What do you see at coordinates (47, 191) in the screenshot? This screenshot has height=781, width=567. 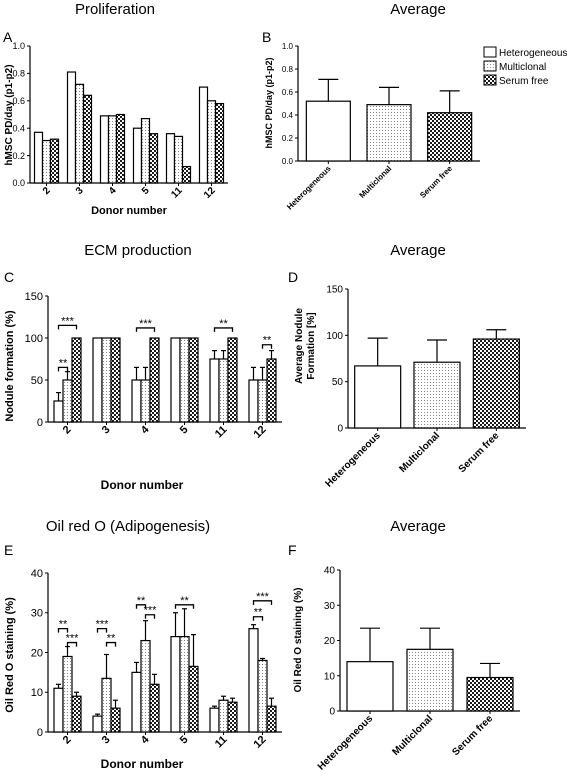 I see `x-tick-label: 2` at bounding box center [47, 191].